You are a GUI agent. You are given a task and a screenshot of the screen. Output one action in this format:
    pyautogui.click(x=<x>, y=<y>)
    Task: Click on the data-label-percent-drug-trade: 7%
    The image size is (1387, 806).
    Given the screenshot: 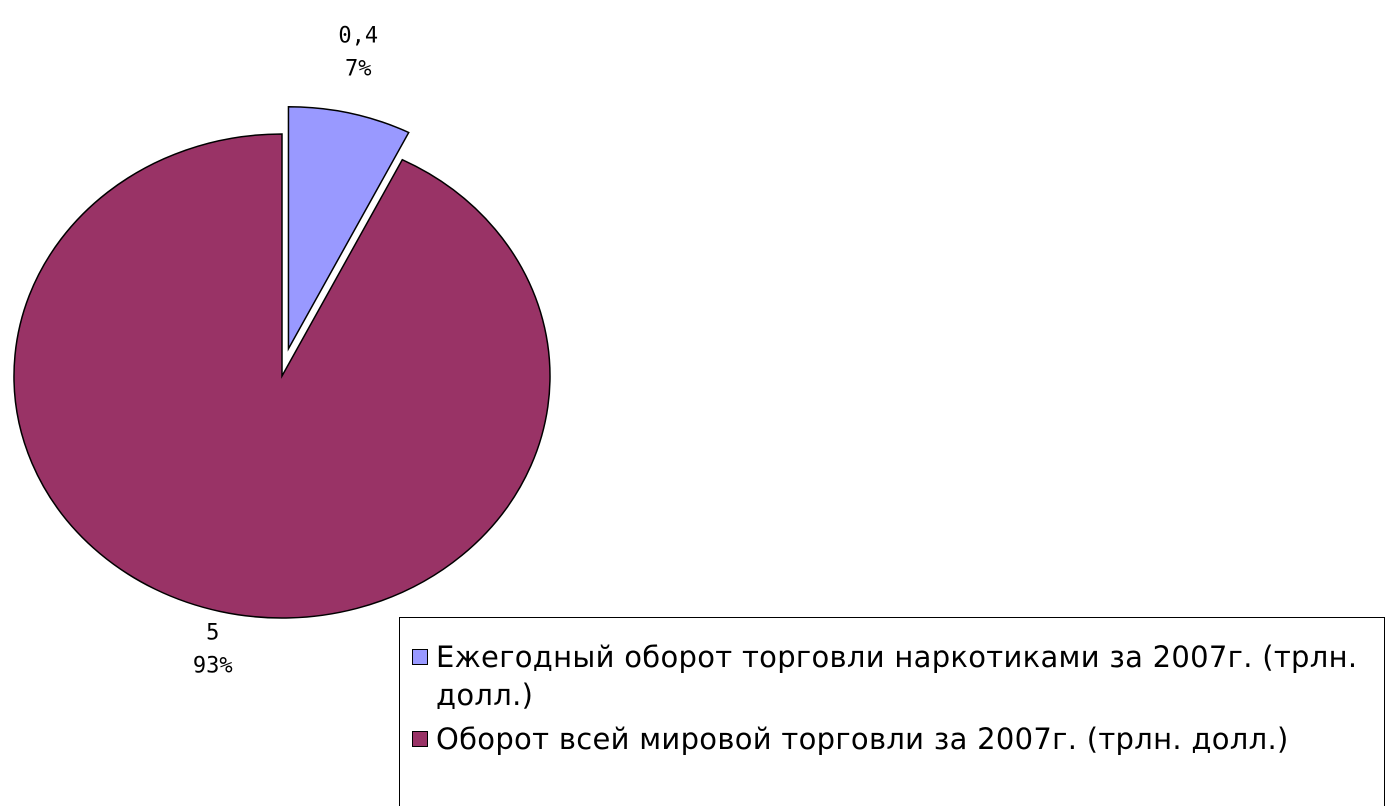 What is the action you would take?
    pyautogui.click(x=358, y=69)
    